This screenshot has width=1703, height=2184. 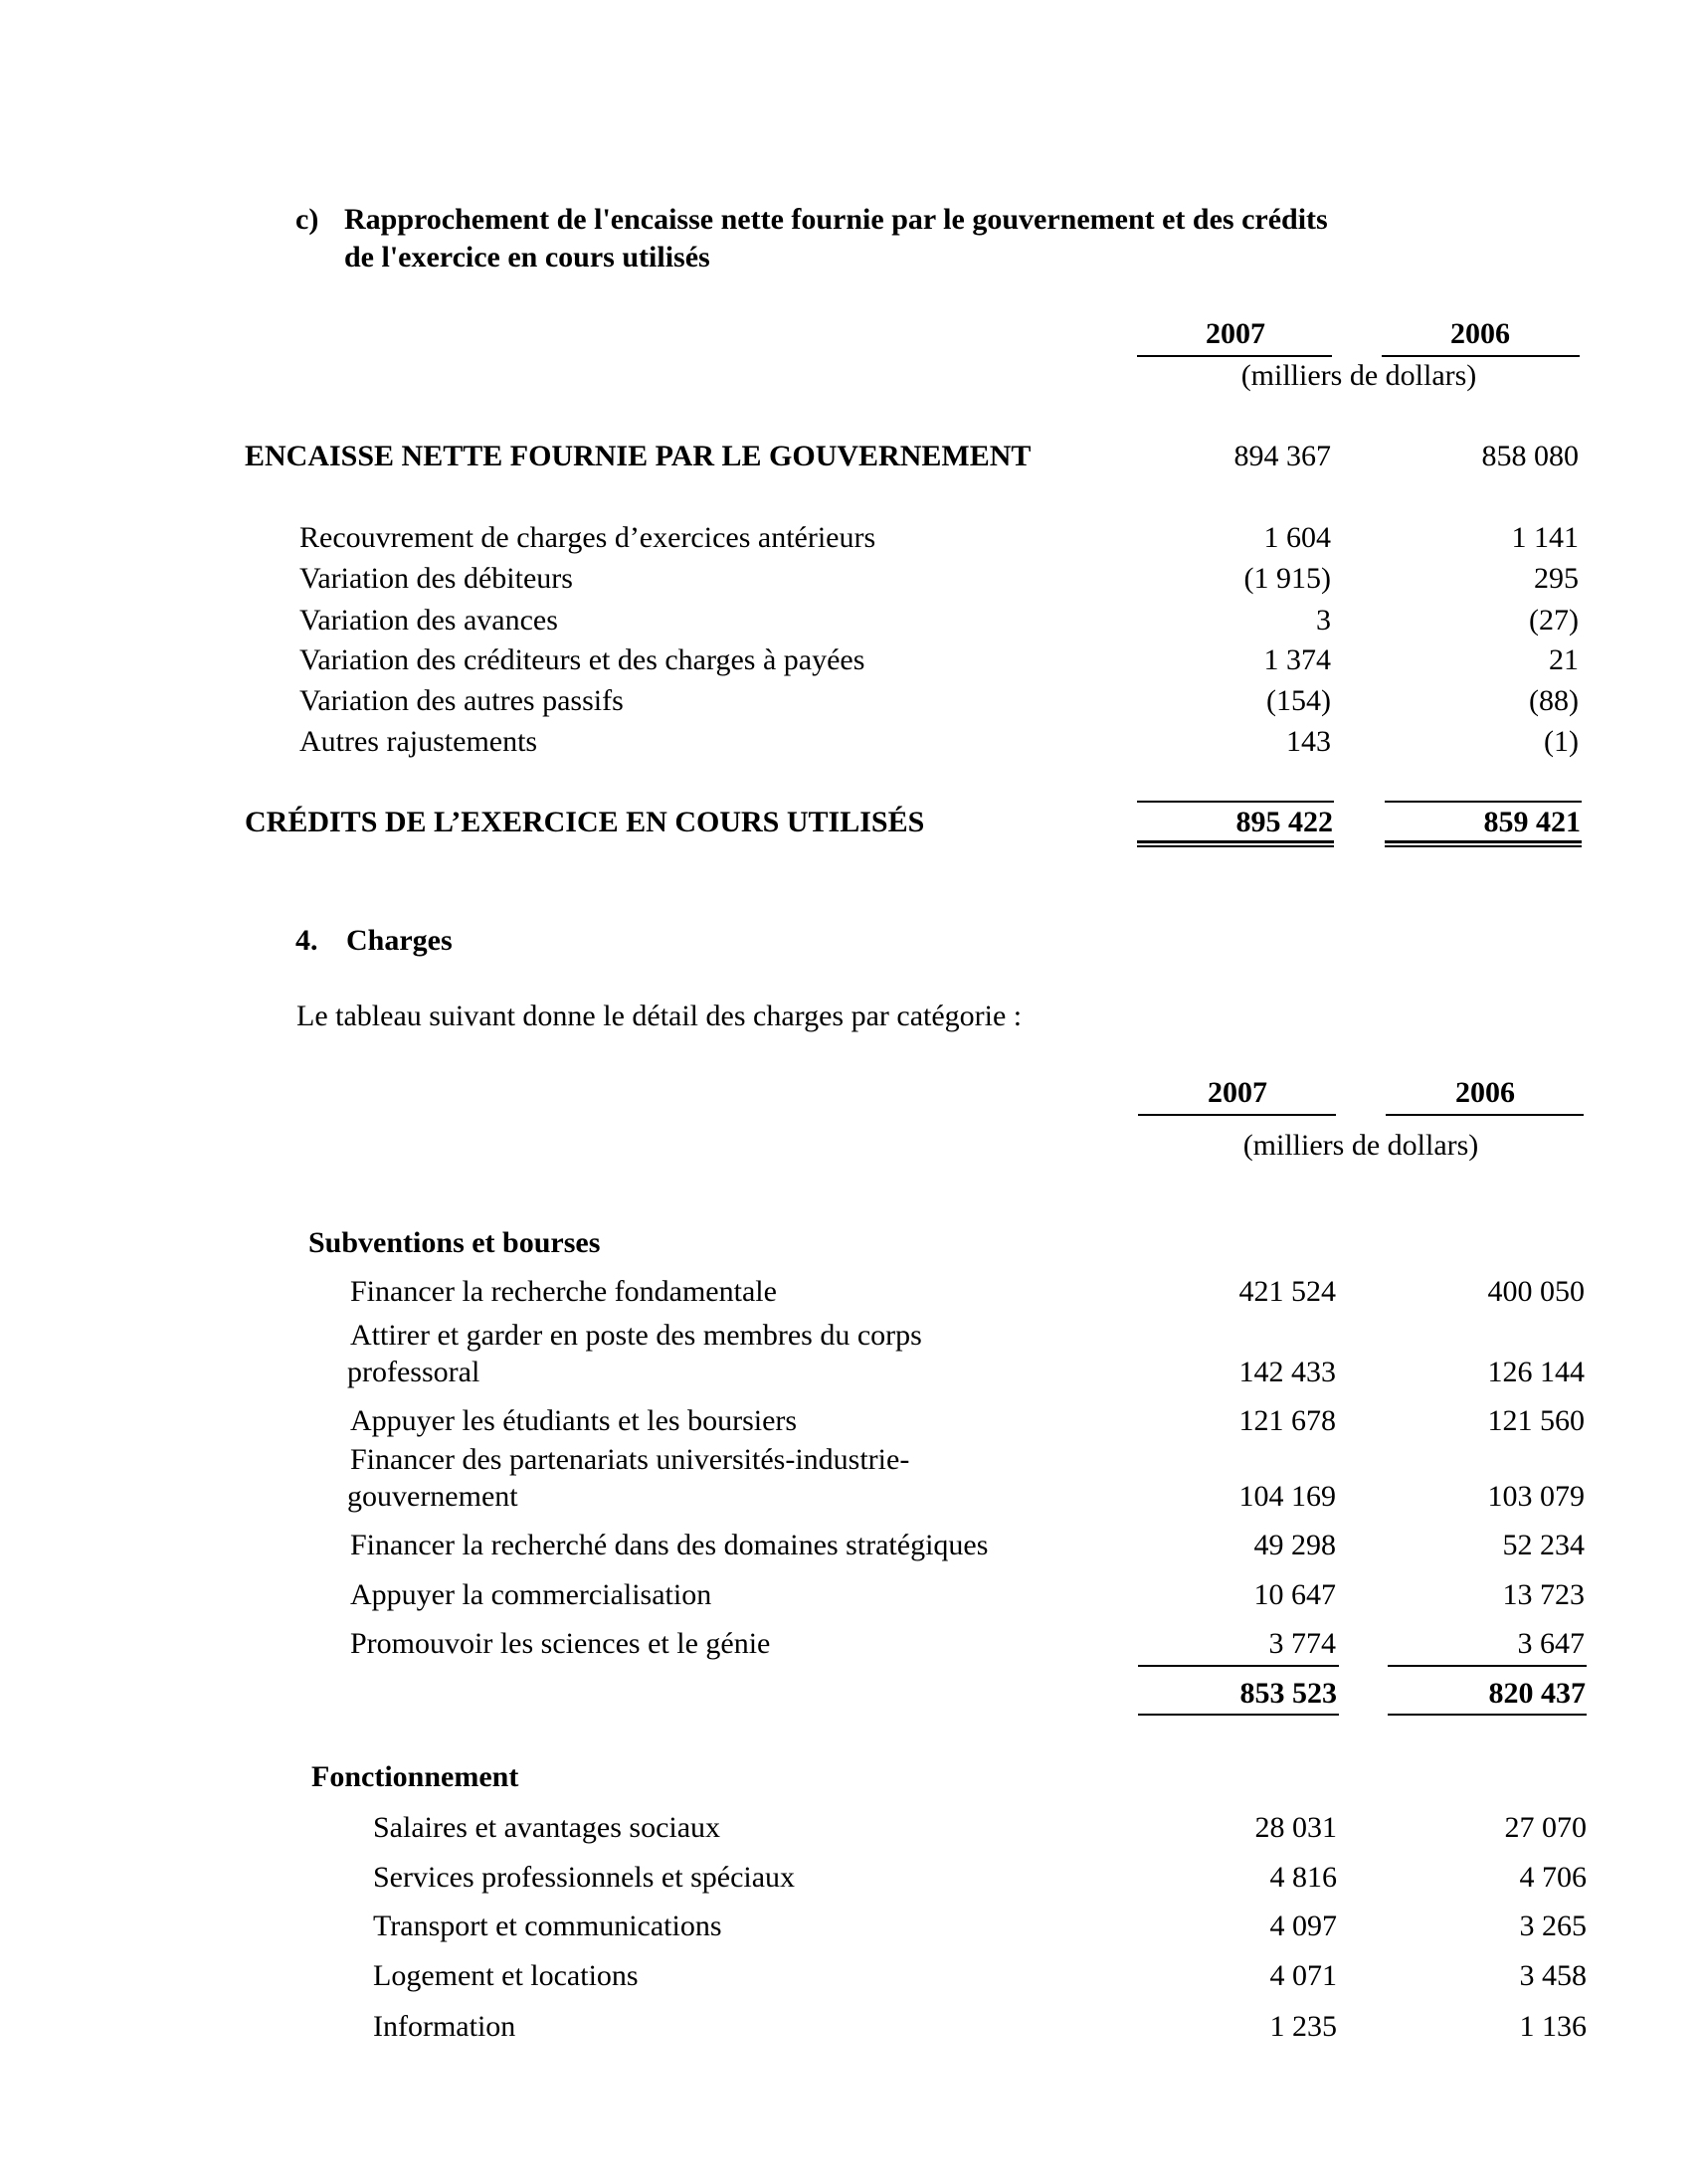 I want to click on row-label: Variation des débiteurs, so click(x=436, y=578).